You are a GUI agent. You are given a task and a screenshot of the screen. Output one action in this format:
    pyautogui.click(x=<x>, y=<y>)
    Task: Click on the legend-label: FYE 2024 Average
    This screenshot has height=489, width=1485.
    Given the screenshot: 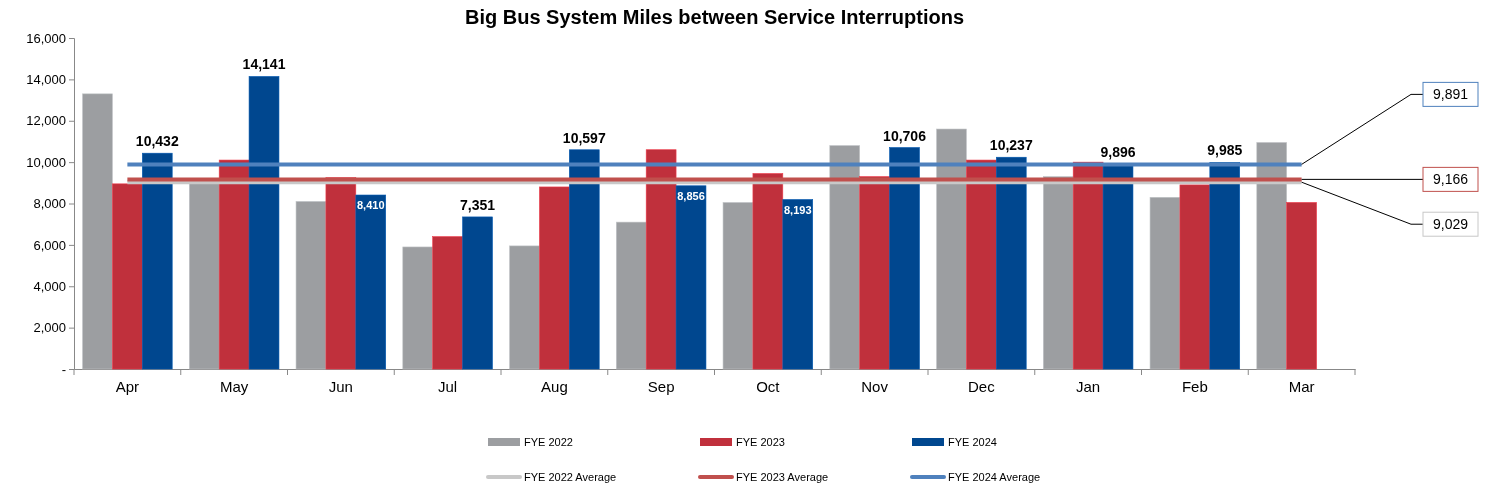 What is the action you would take?
    pyautogui.click(x=994, y=477)
    